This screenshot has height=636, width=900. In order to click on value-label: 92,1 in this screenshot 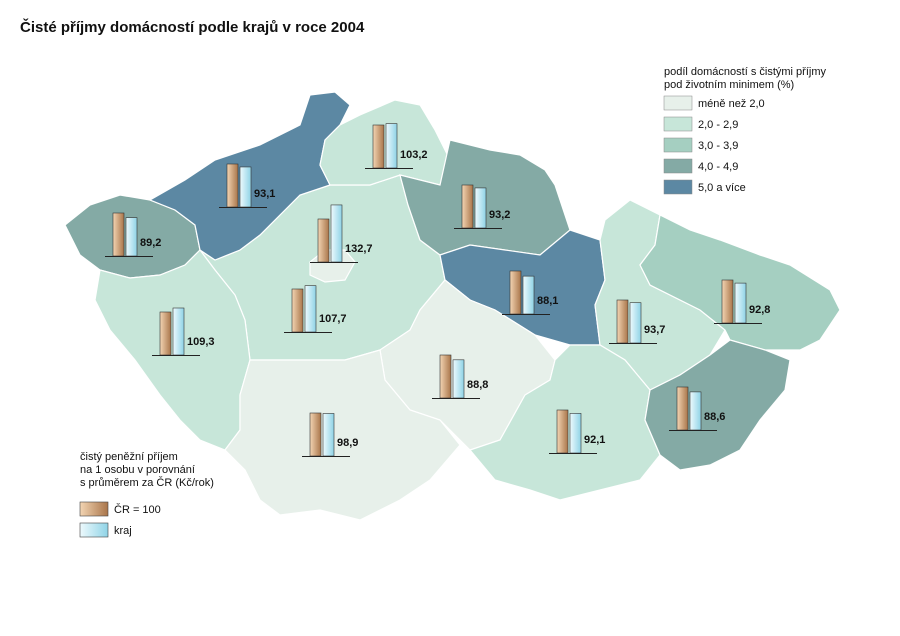, I will do `click(594, 440)`.